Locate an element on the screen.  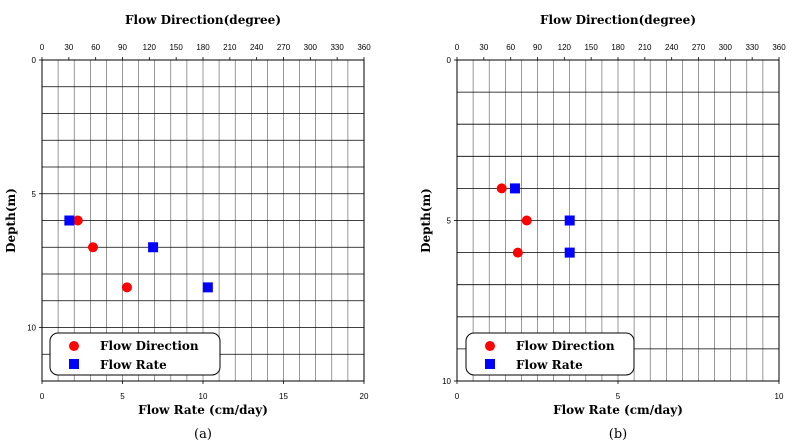
panel-caption: (b) is located at coordinates (618, 434).